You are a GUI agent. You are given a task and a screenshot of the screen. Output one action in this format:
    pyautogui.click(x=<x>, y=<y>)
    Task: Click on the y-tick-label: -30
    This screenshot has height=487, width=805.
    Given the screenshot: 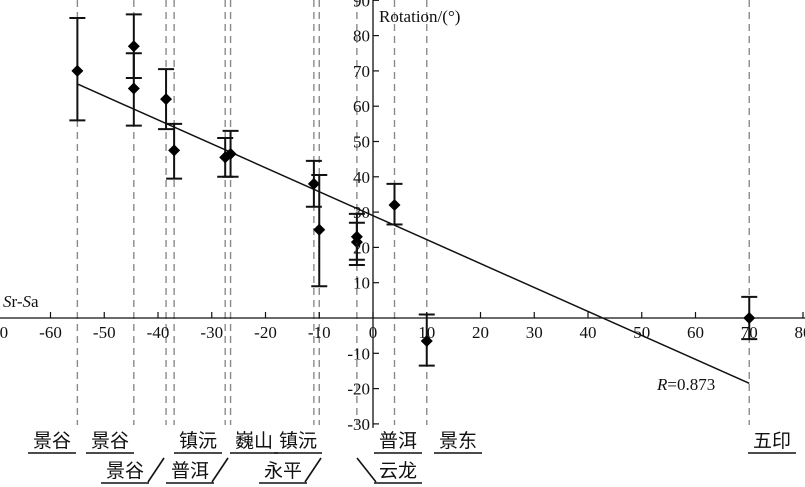 What is the action you would take?
    pyautogui.click(x=358, y=424)
    